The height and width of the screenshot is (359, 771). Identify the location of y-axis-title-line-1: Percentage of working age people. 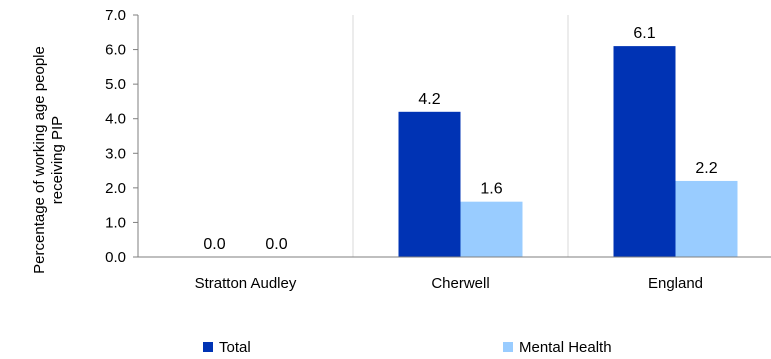
(39, 160).